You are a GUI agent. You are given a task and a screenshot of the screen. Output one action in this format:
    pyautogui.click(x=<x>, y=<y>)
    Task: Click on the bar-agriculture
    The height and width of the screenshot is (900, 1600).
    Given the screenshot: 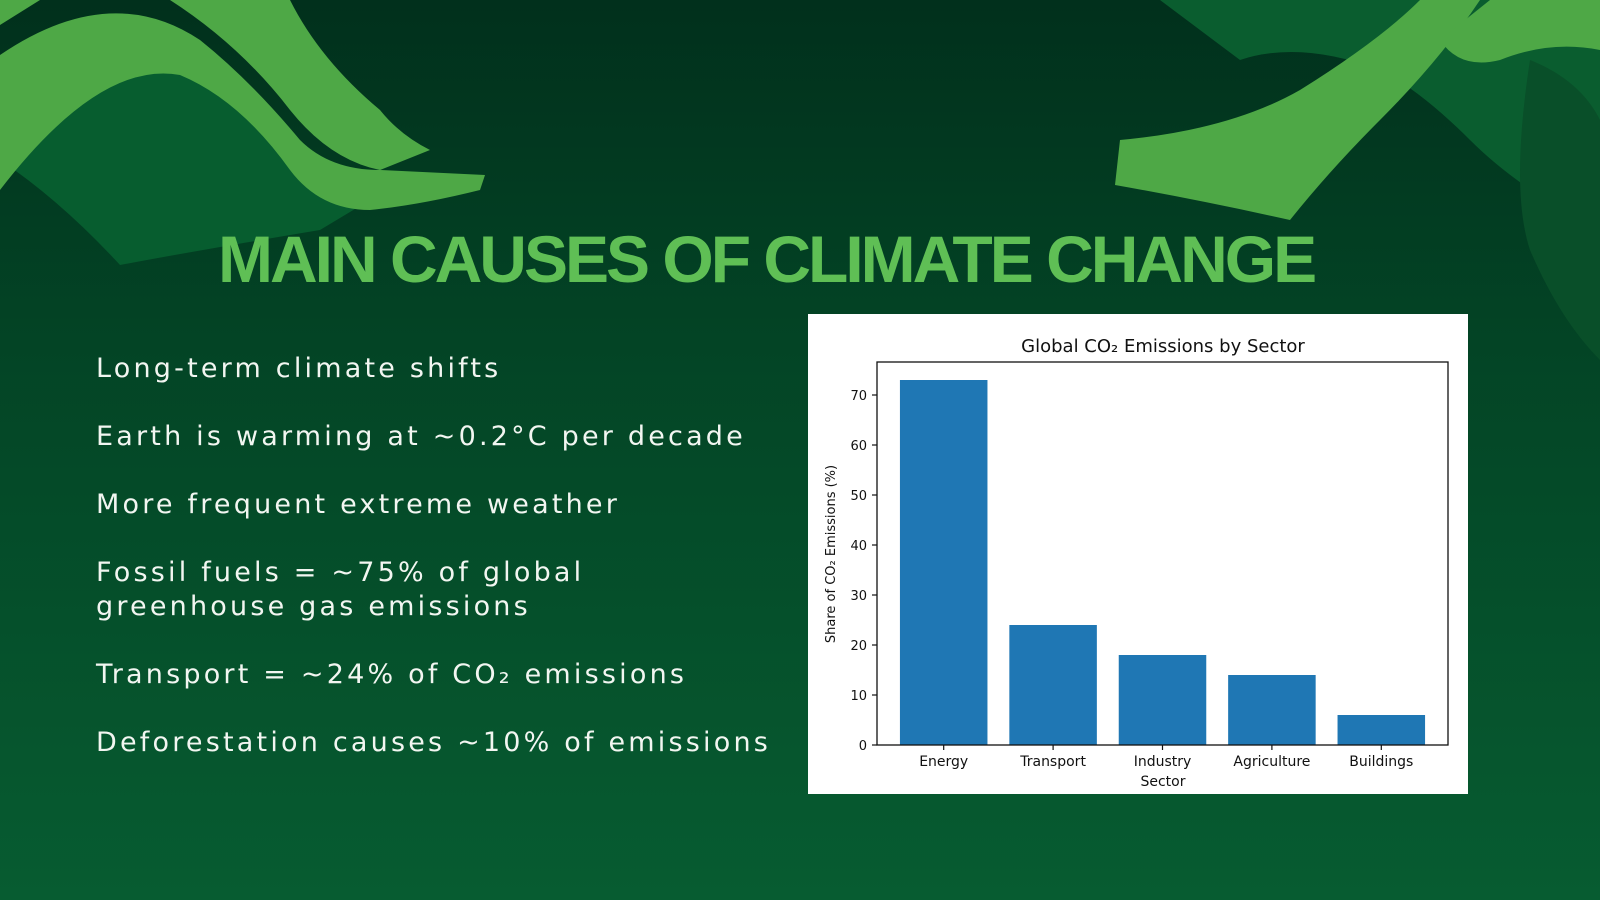 What is the action you would take?
    pyautogui.click(x=1272, y=710)
    